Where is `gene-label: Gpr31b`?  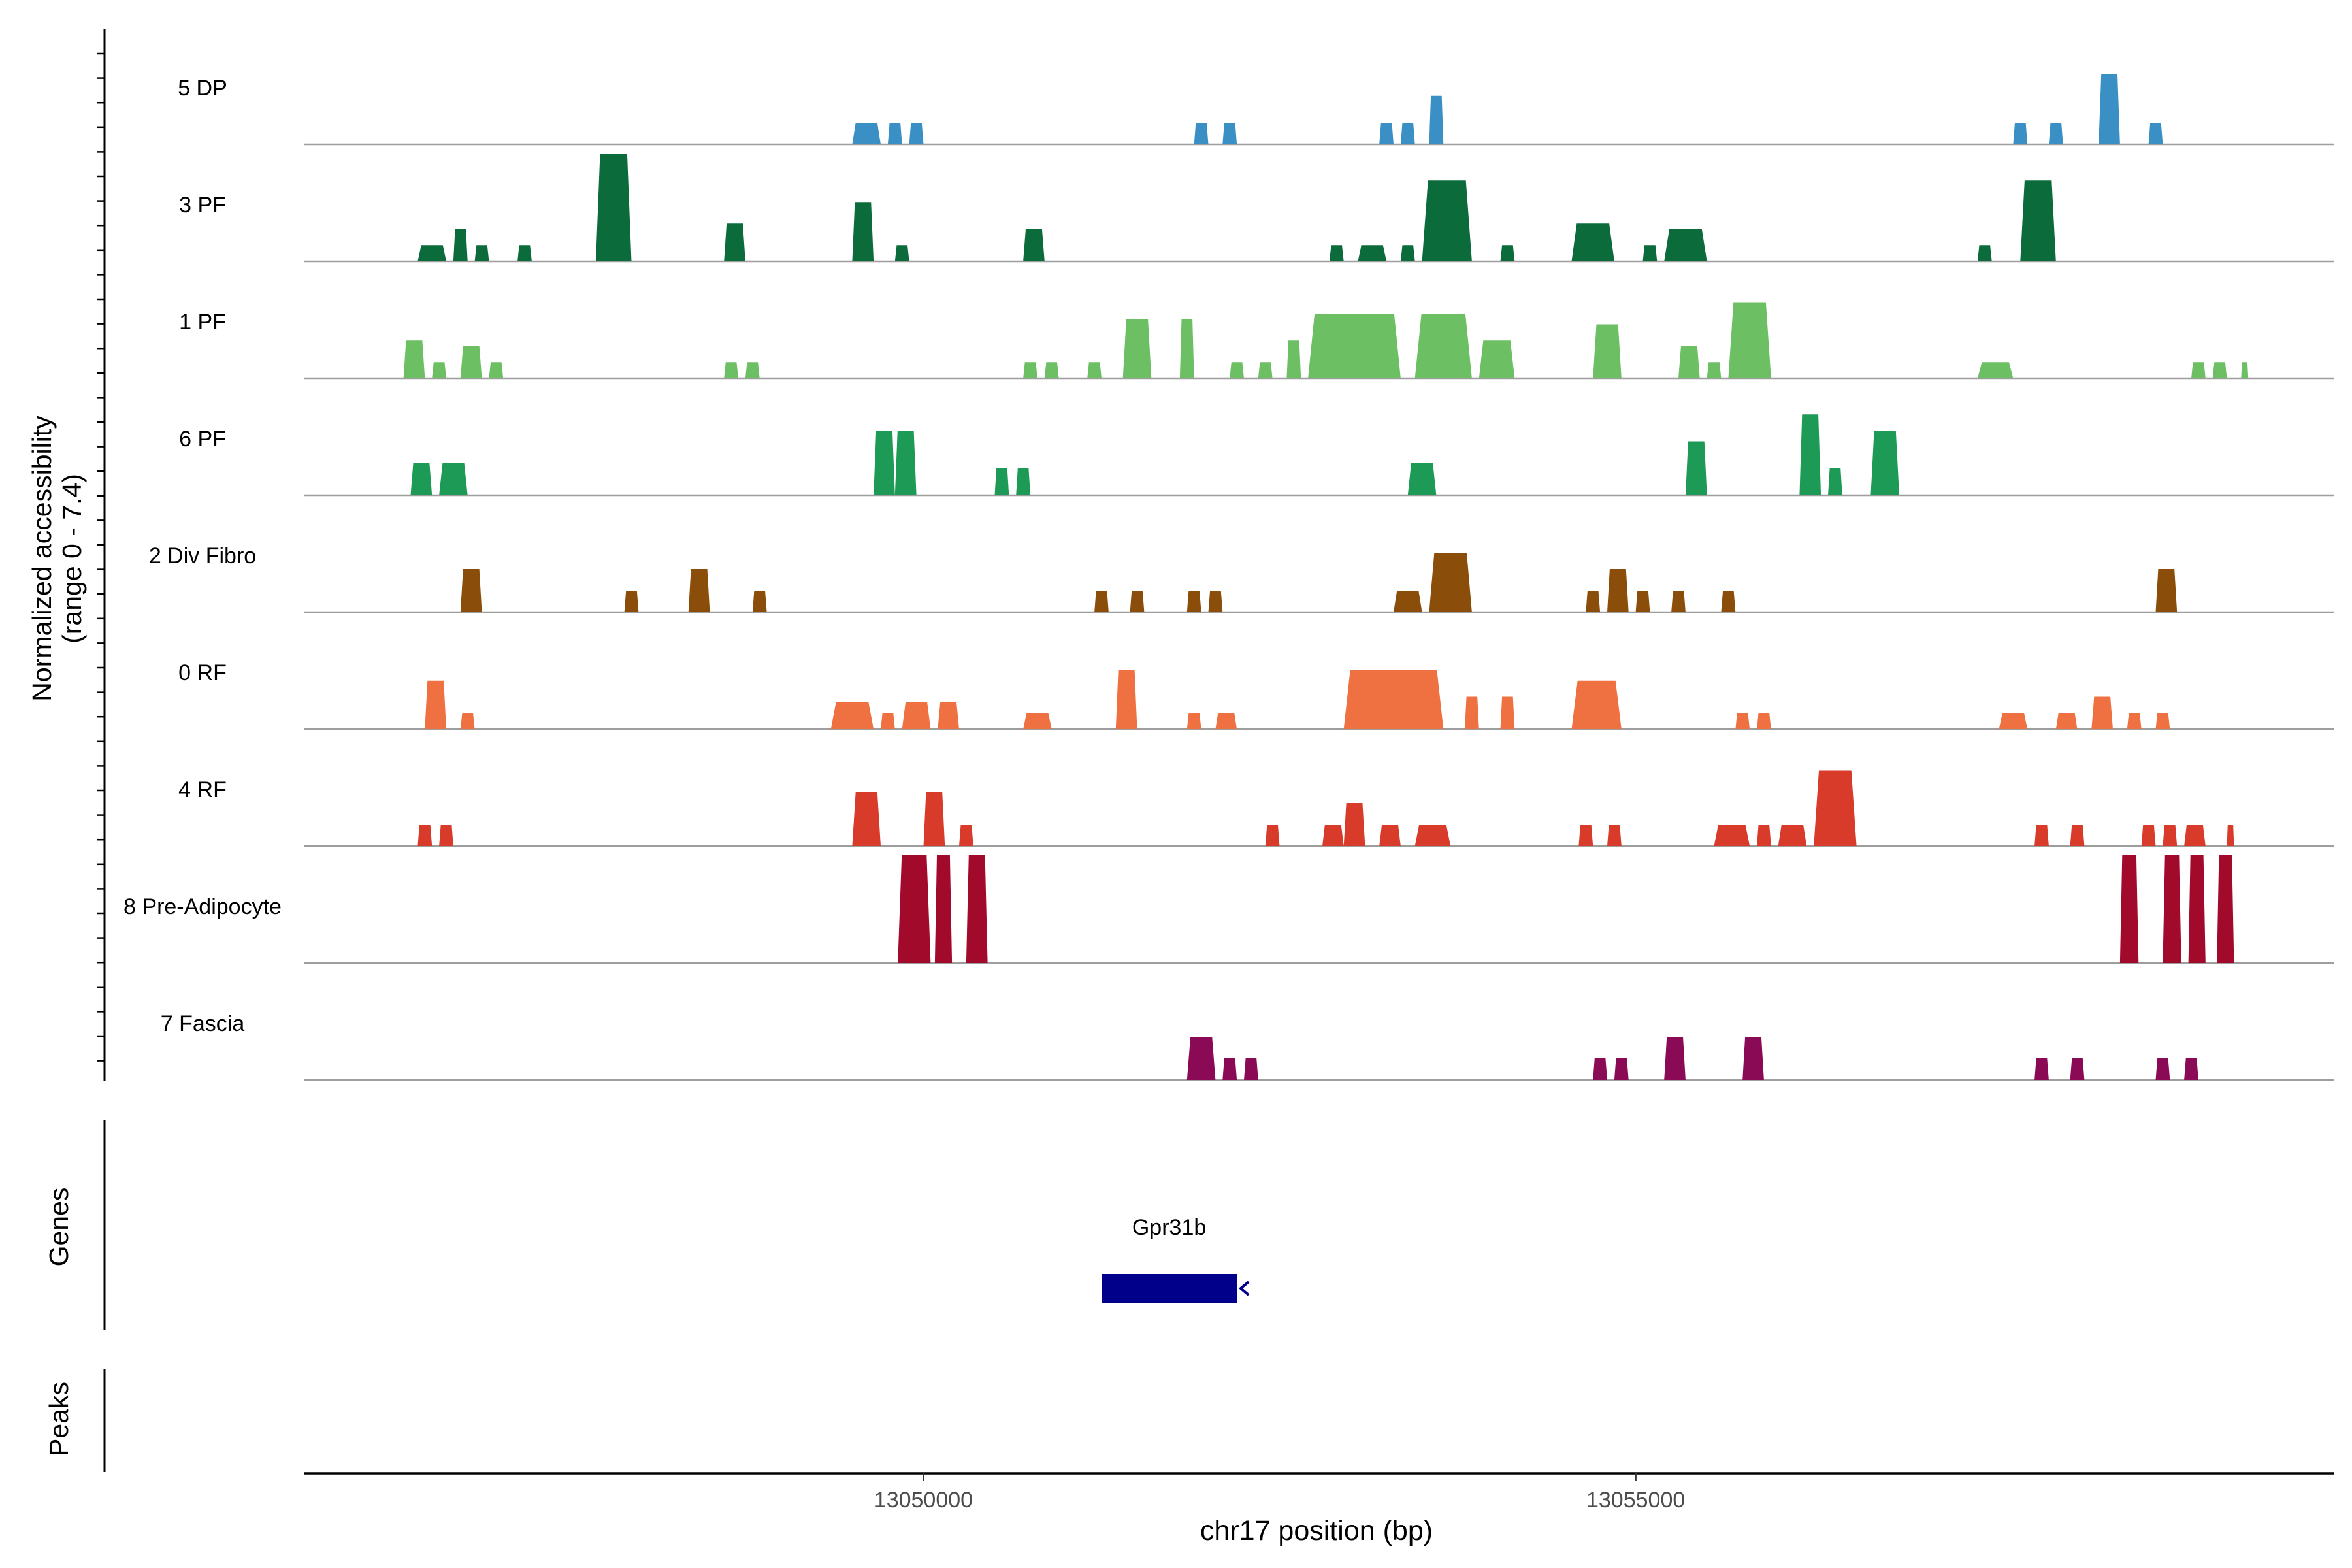
gene-label: Gpr31b is located at coordinates (1169, 1227).